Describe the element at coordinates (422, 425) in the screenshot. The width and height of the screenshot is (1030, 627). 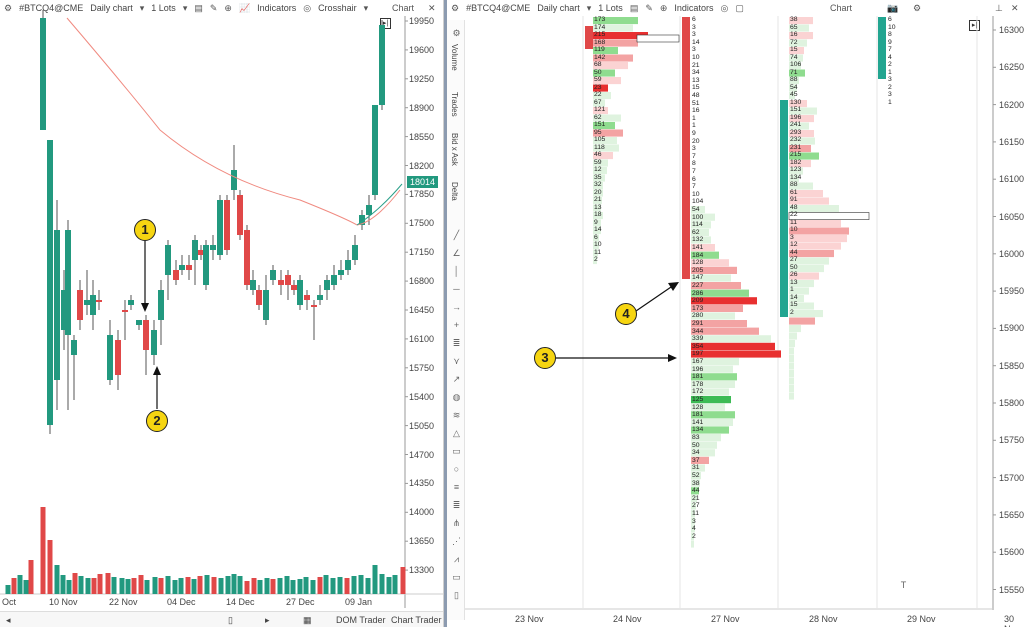
I see `price-tick: 15050` at that location.